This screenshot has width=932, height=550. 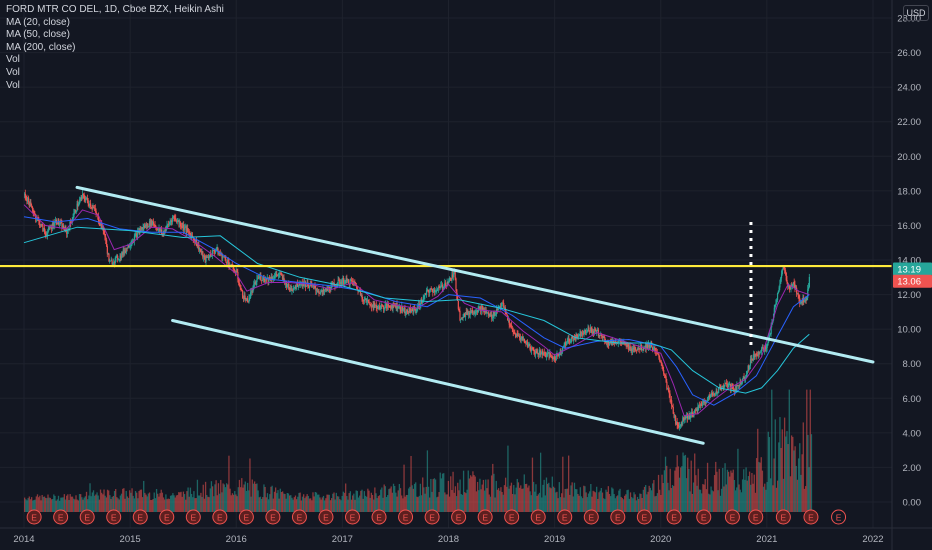 I want to click on currency-button: USD, so click(x=916, y=13).